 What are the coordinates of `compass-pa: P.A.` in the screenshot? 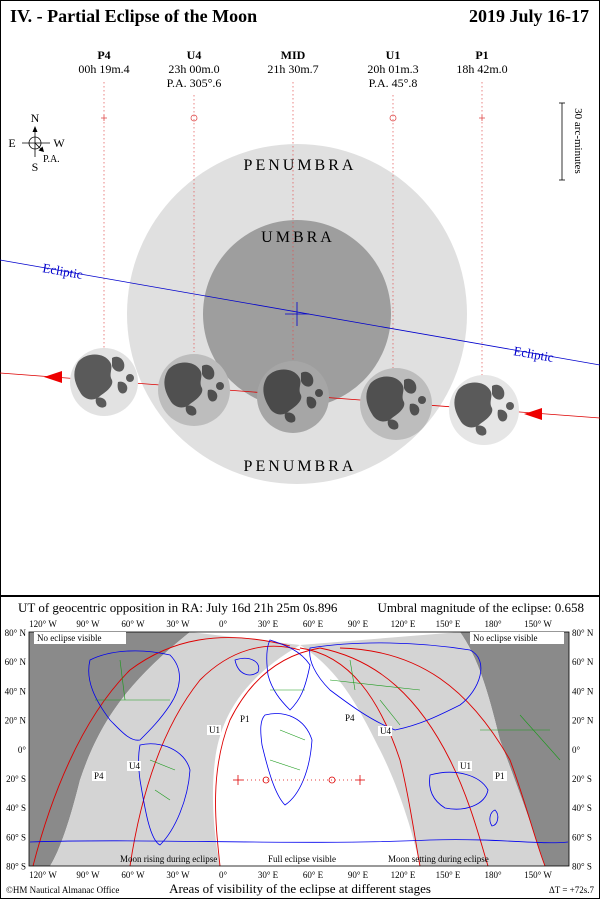 It's located at (51, 159).